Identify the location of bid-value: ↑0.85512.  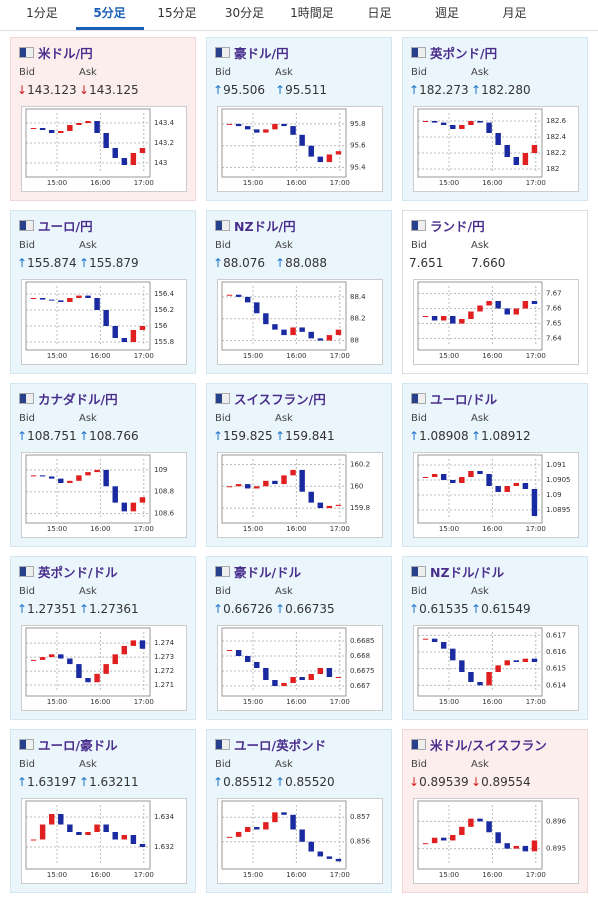
(243, 782).